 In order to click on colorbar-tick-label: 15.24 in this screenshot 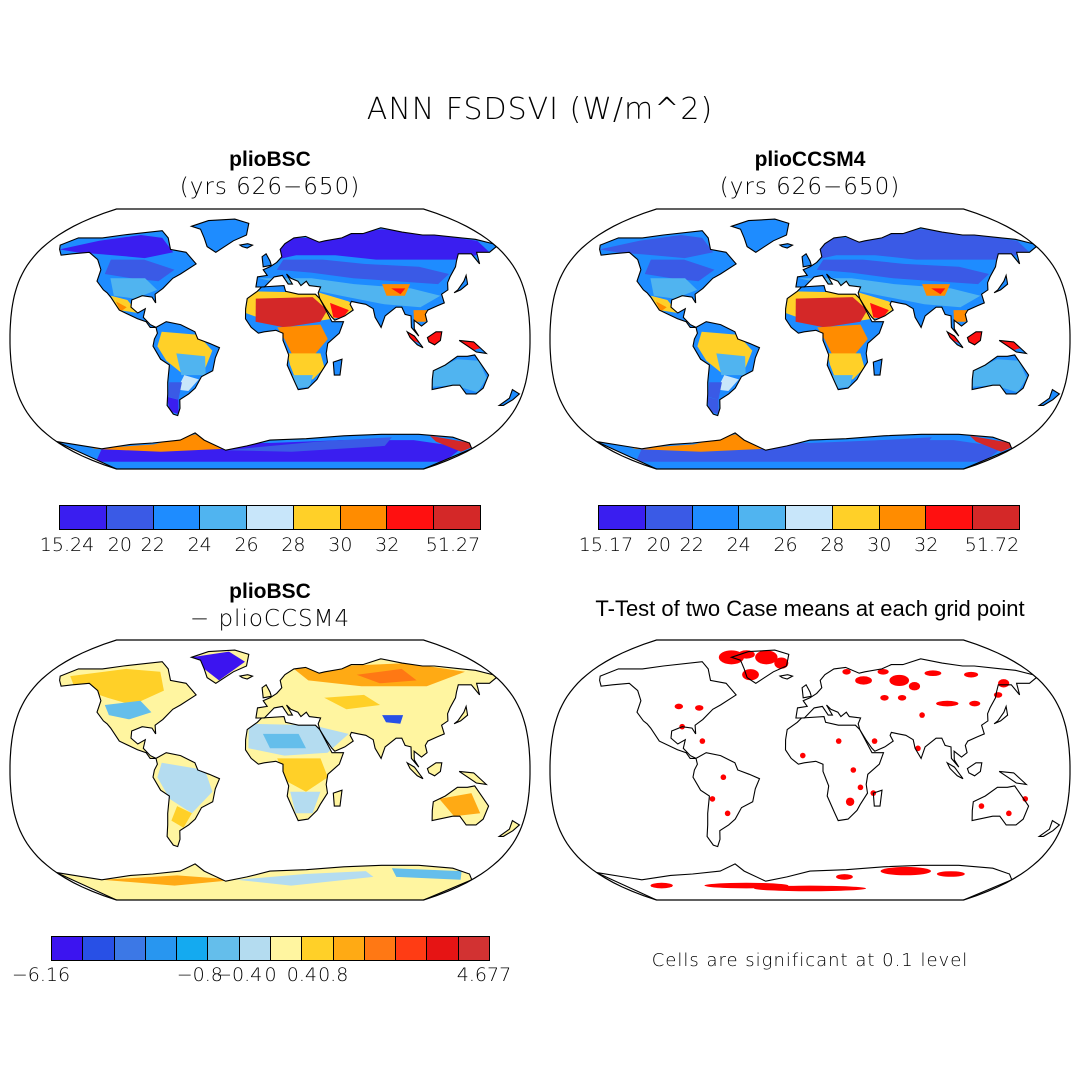, I will do `click(67, 545)`.